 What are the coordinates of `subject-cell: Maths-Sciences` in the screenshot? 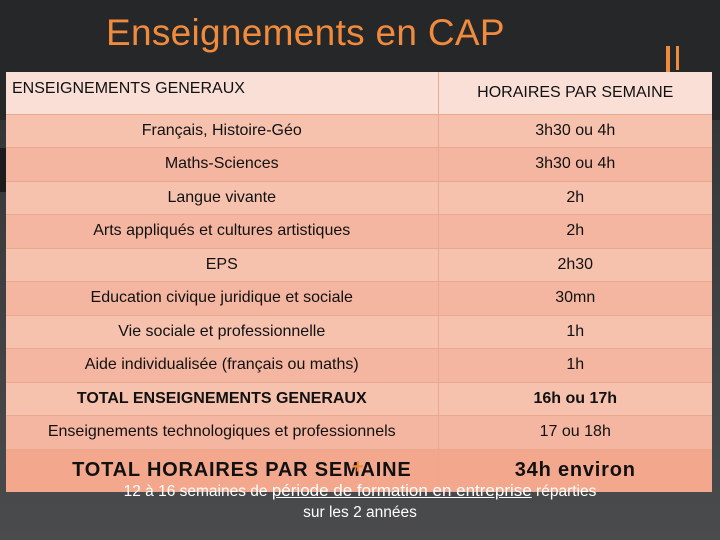 It's located at (222, 164).